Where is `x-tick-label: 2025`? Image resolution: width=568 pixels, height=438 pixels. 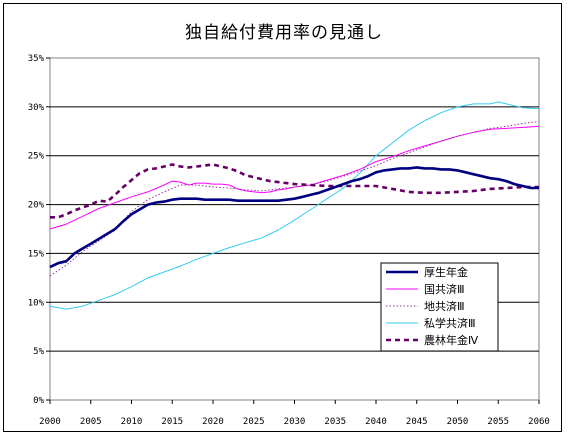 x-tick-label: 2025 is located at coordinates (254, 422).